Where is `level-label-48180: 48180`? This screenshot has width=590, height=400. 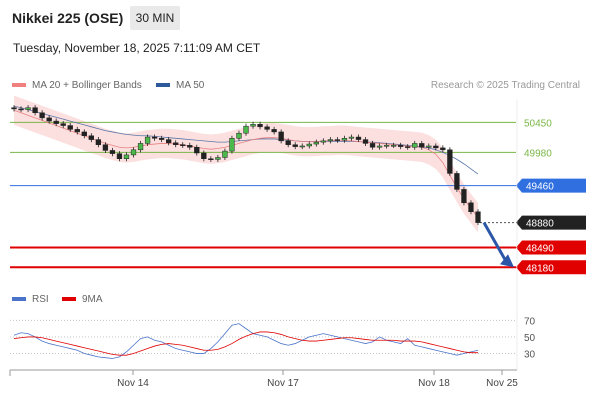 level-label-48180: 48180 is located at coordinates (551, 267).